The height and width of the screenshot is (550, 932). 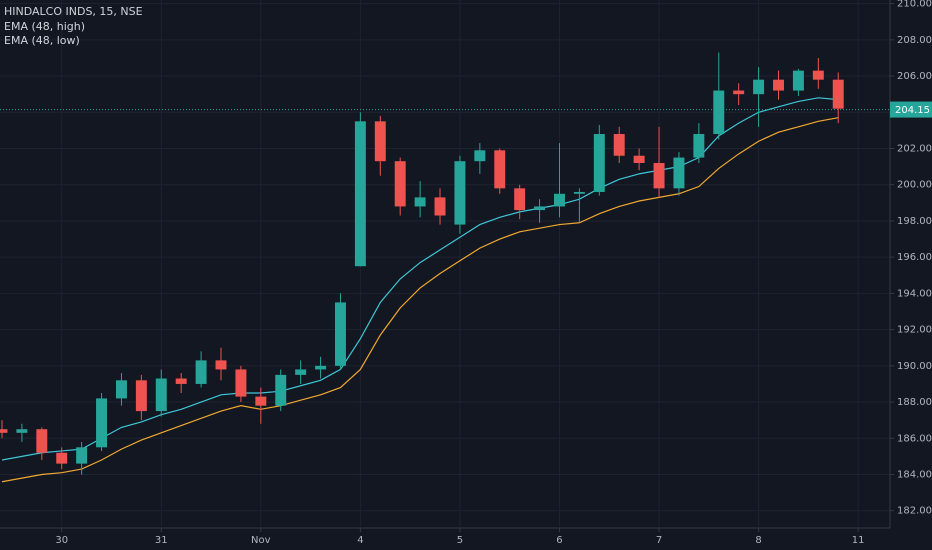 What do you see at coordinates (559, 540) in the screenshot?
I see `x-tick-label: 6` at bounding box center [559, 540].